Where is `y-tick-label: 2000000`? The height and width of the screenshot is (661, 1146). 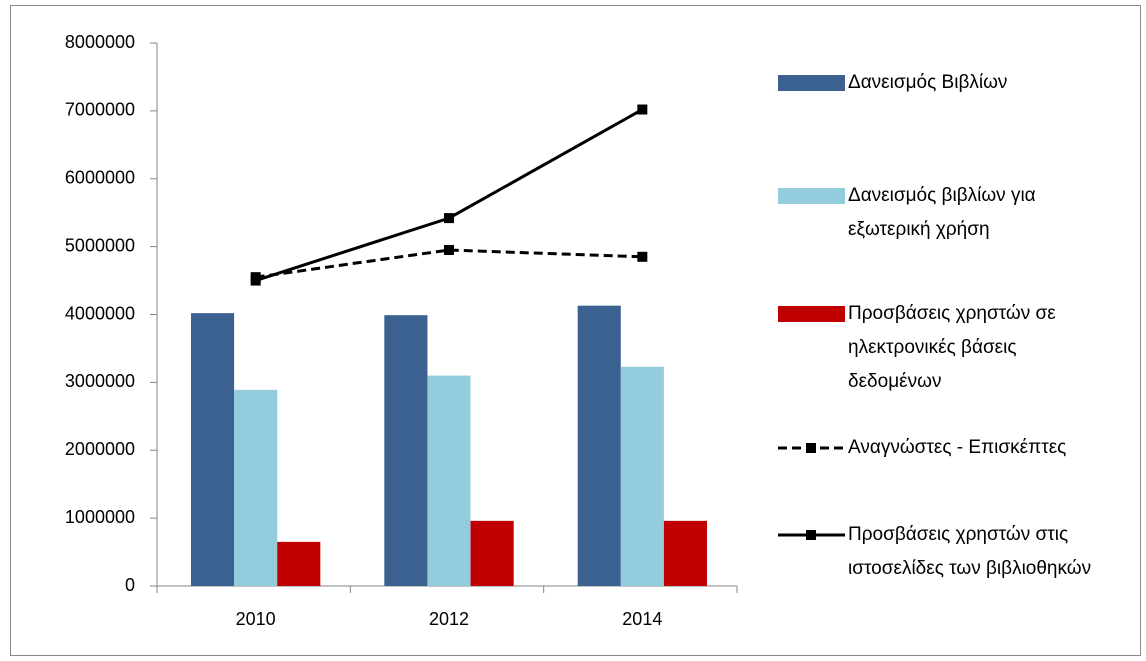
y-tick-label: 2000000 is located at coordinates (100, 449).